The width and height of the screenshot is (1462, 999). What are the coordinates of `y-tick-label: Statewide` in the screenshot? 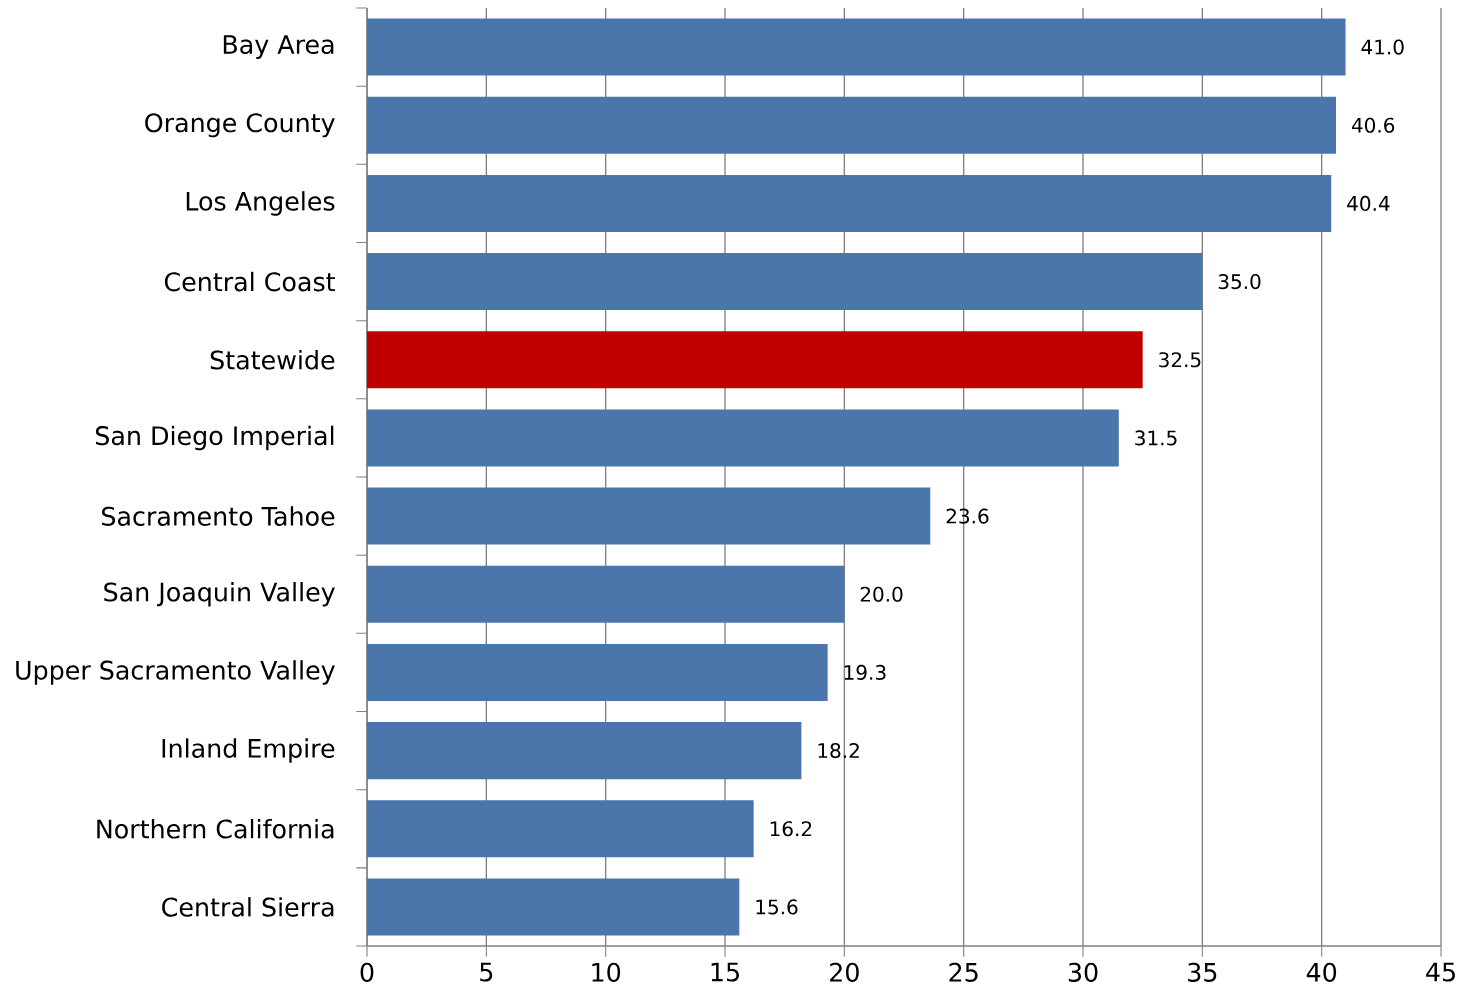 It's located at (272, 359).